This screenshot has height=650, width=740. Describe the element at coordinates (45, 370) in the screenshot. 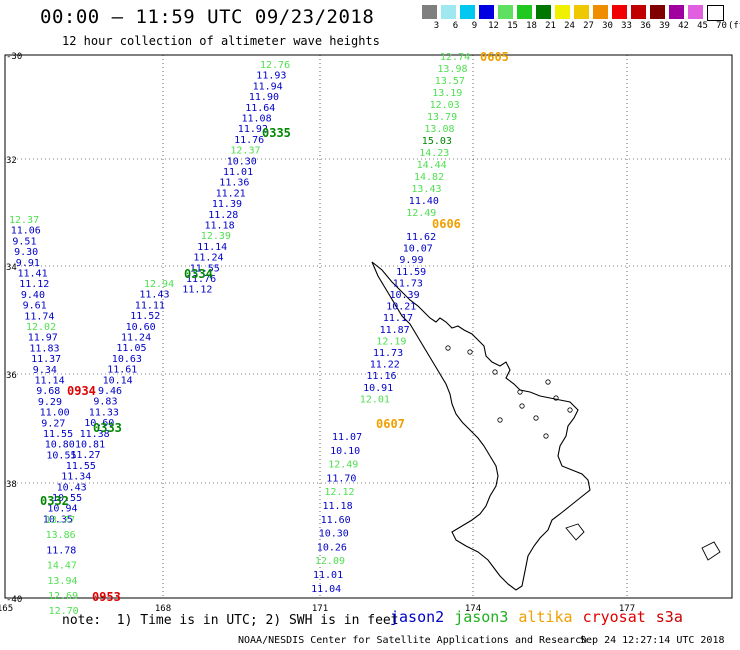

I see `wave-height-value: 9.34` at that location.